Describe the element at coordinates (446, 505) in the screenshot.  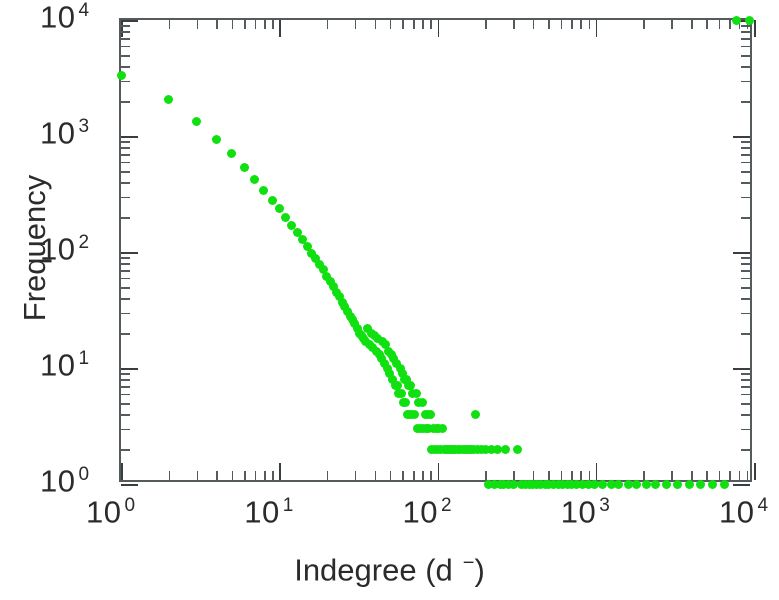
I see `x-tick-exponent: 2` at that location.